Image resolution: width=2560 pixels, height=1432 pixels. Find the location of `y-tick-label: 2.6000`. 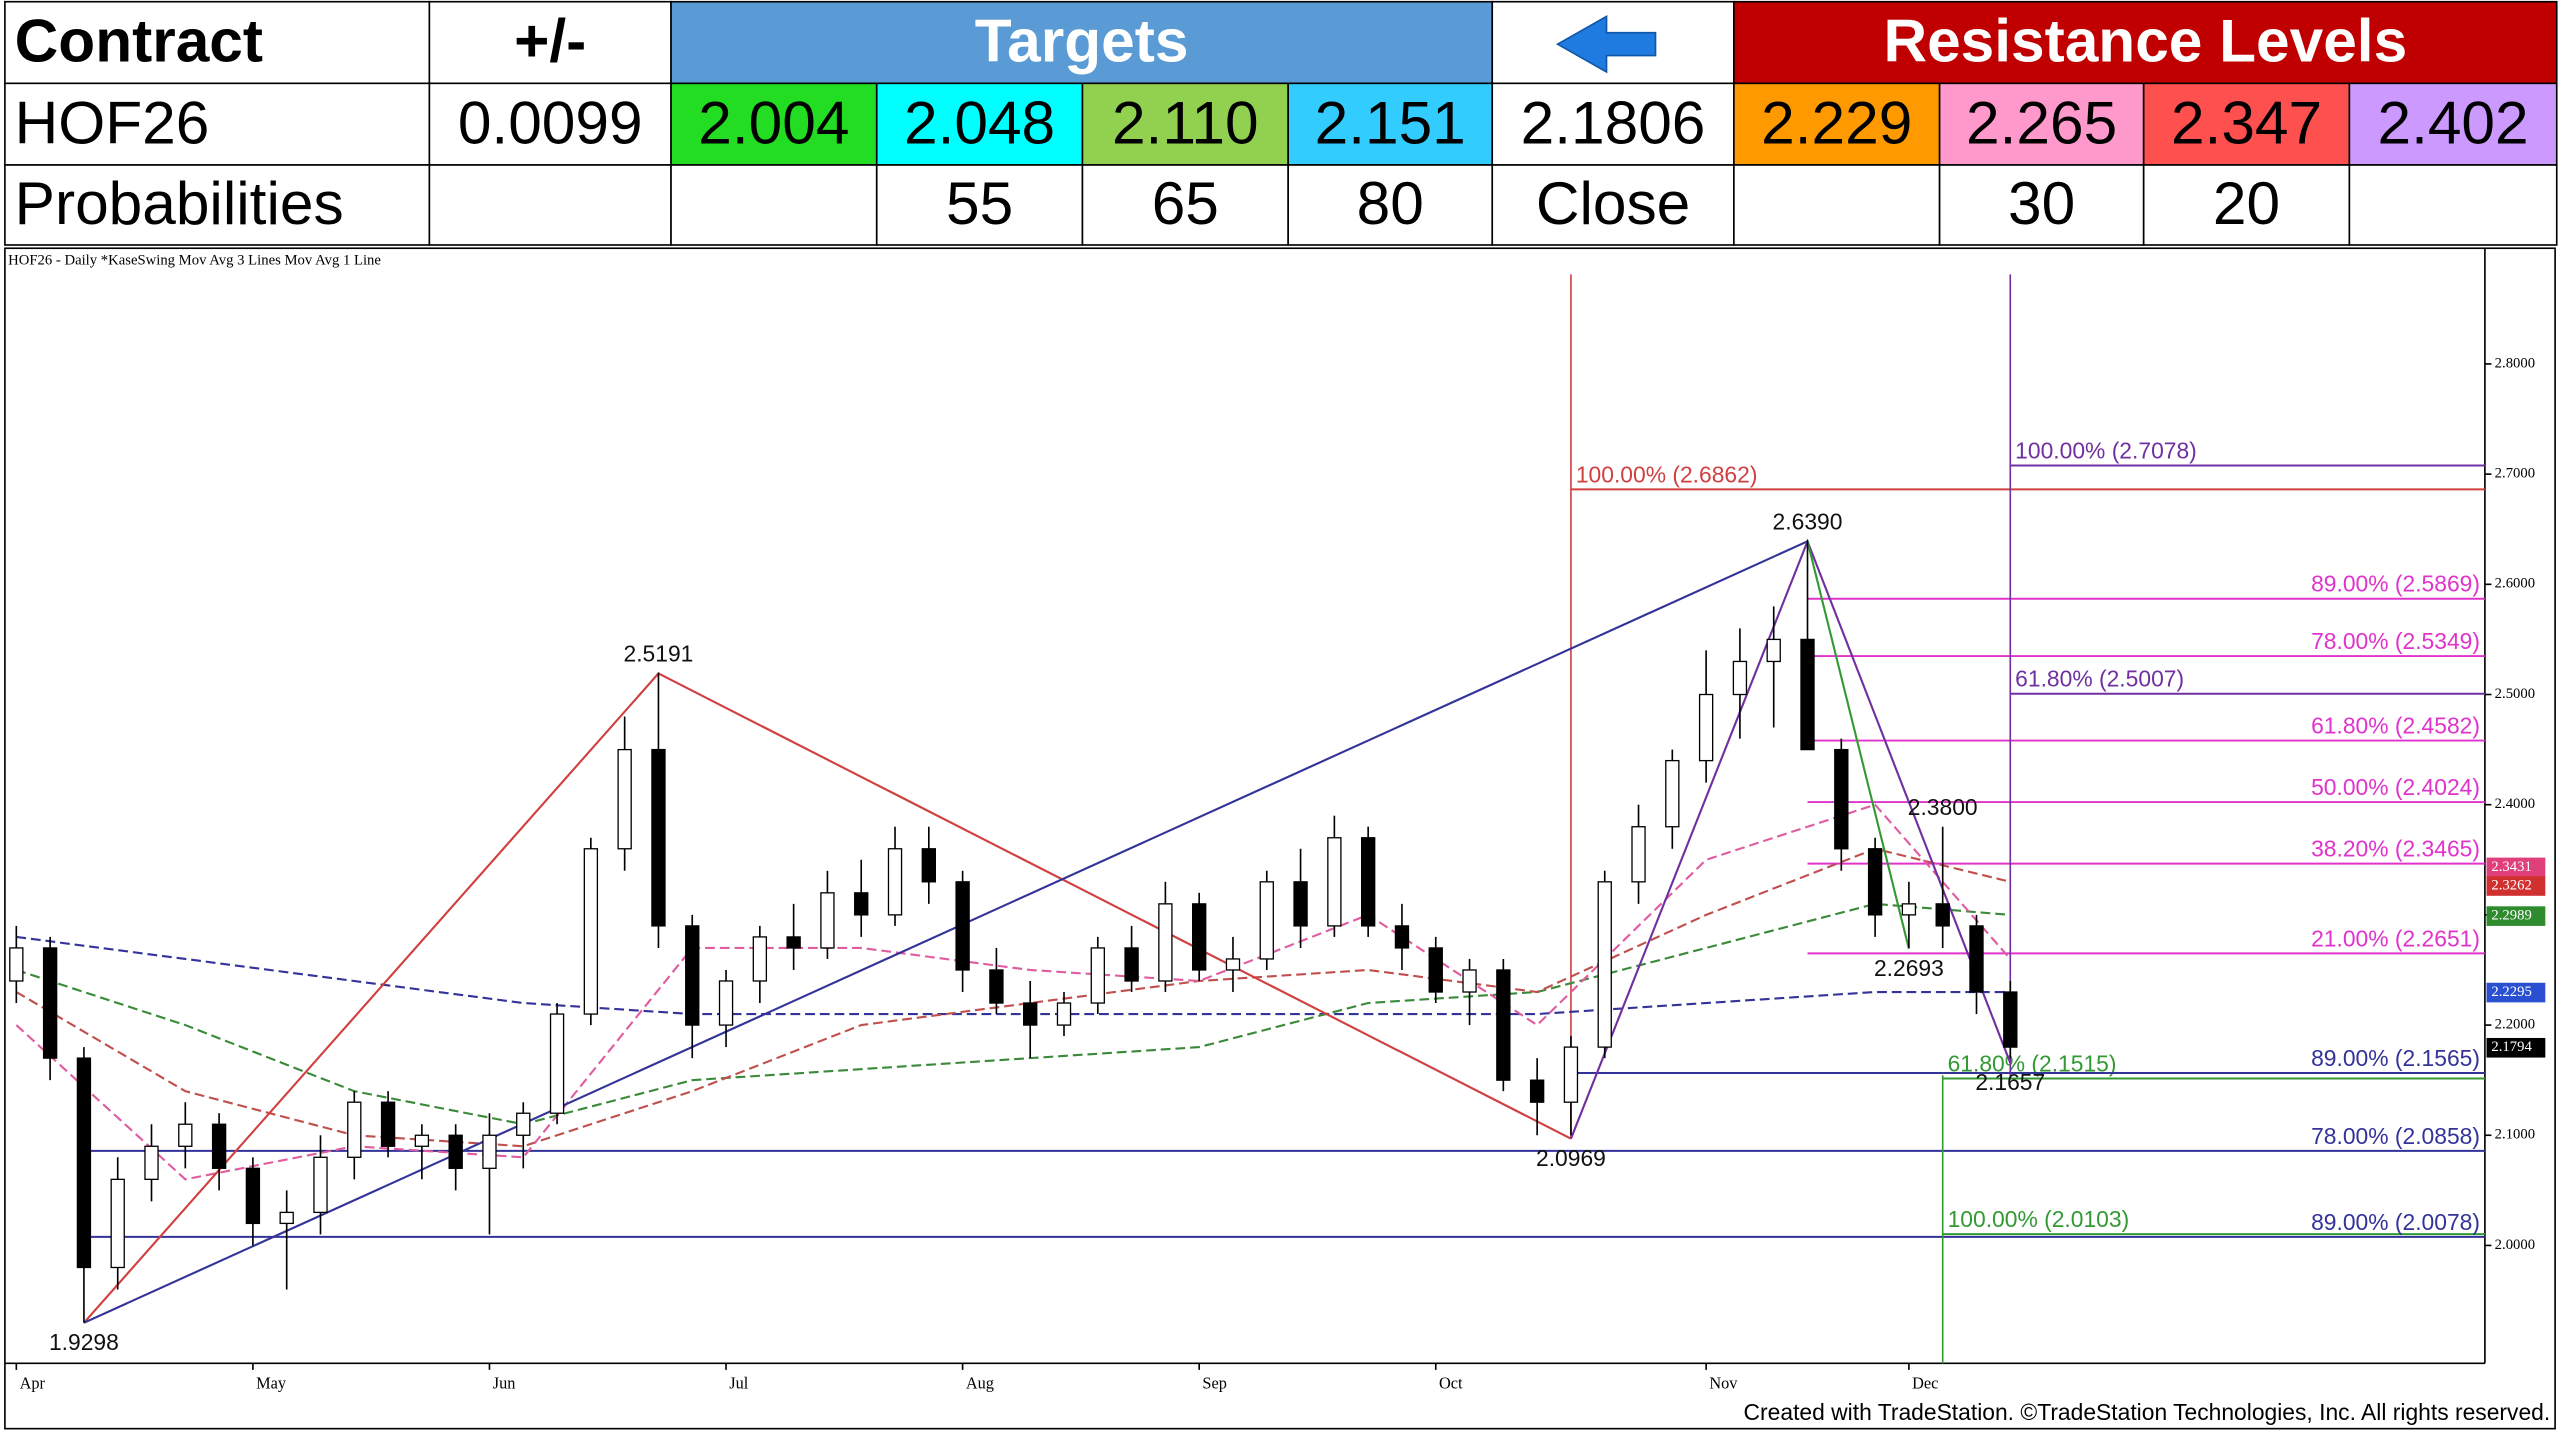

y-tick-label: 2.6000 is located at coordinates (2515, 584).